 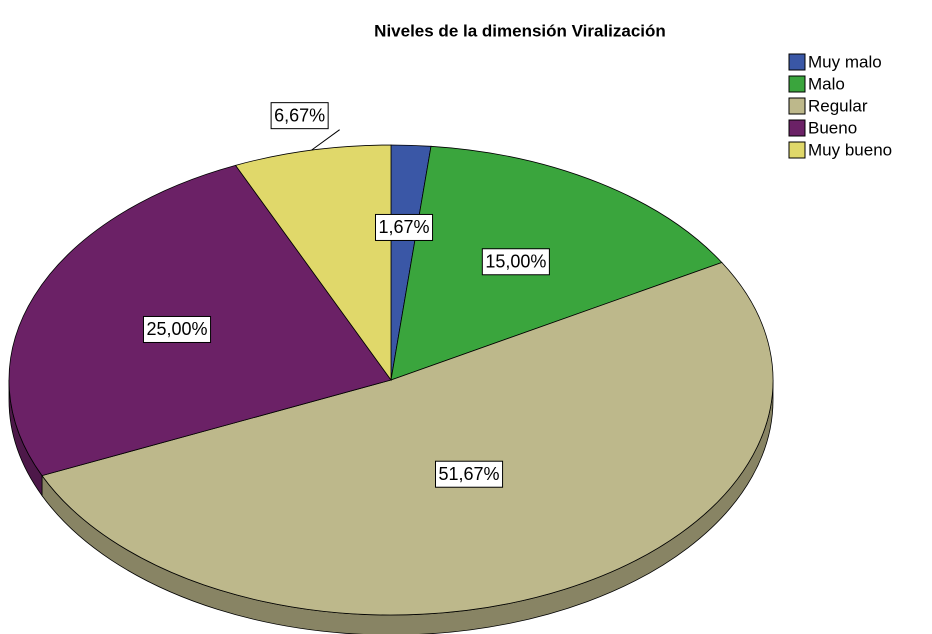 What do you see at coordinates (850, 149) in the screenshot?
I see `legend-label: Muy bueno` at bounding box center [850, 149].